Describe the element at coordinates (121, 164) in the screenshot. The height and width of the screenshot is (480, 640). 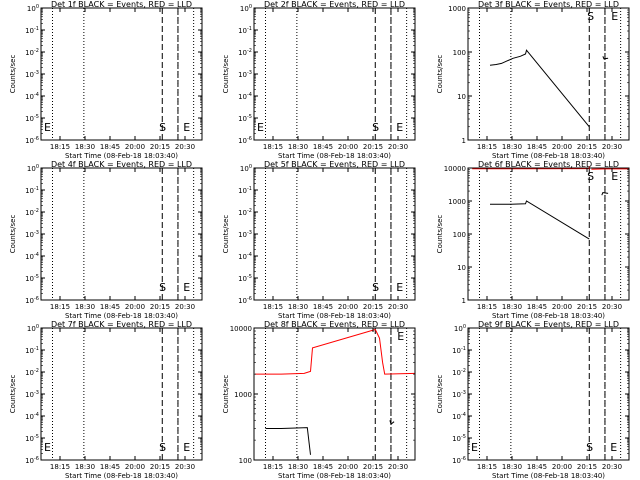
I see `panel-title: Det 4f BLACK = Events, RED = LLD` at that location.